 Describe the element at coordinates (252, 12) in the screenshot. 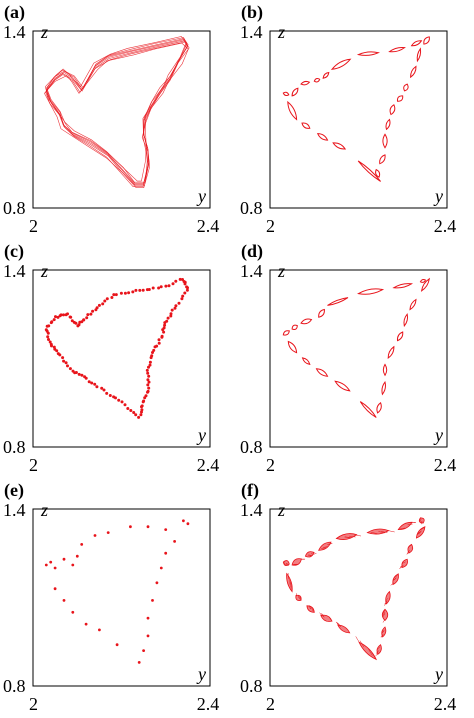

I see `panel-label: (b)` at that location.